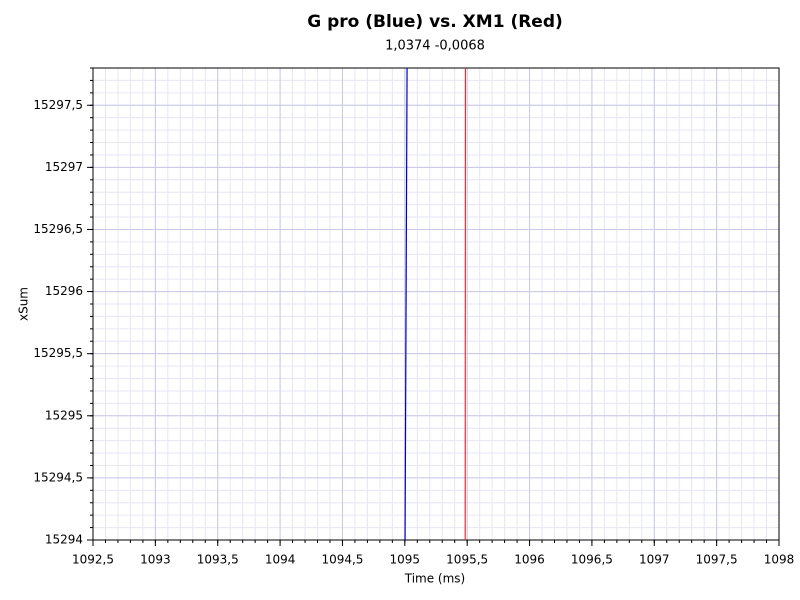 The width and height of the screenshot is (800, 600). What do you see at coordinates (93, 560) in the screenshot?
I see `x-tick-label: 1092,5` at bounding box center [93, 560].